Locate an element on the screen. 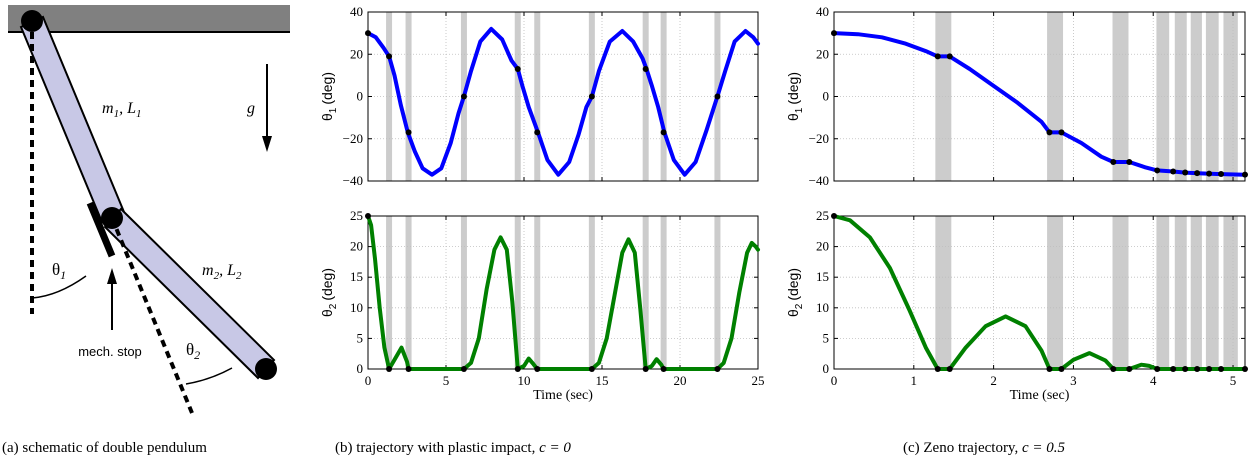 The width and height of the screenshot is (1252, 459). chart-b-theta1: −40 −20 0 20 40 θ1 (deg) is located at coordinates (539, 96).